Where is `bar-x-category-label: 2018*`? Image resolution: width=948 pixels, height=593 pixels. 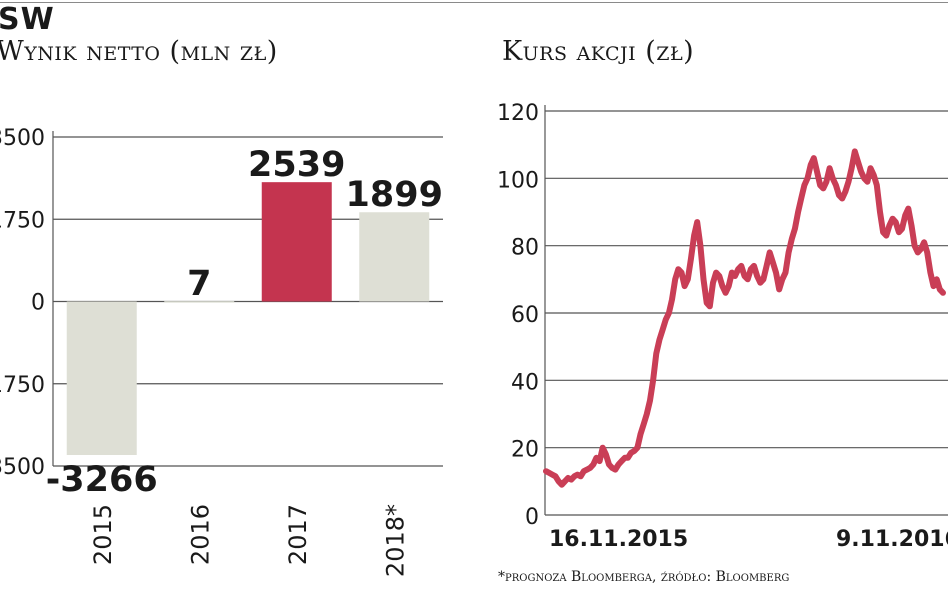
bar-x-category-label: 2018* is located at coordinates (395, 540).